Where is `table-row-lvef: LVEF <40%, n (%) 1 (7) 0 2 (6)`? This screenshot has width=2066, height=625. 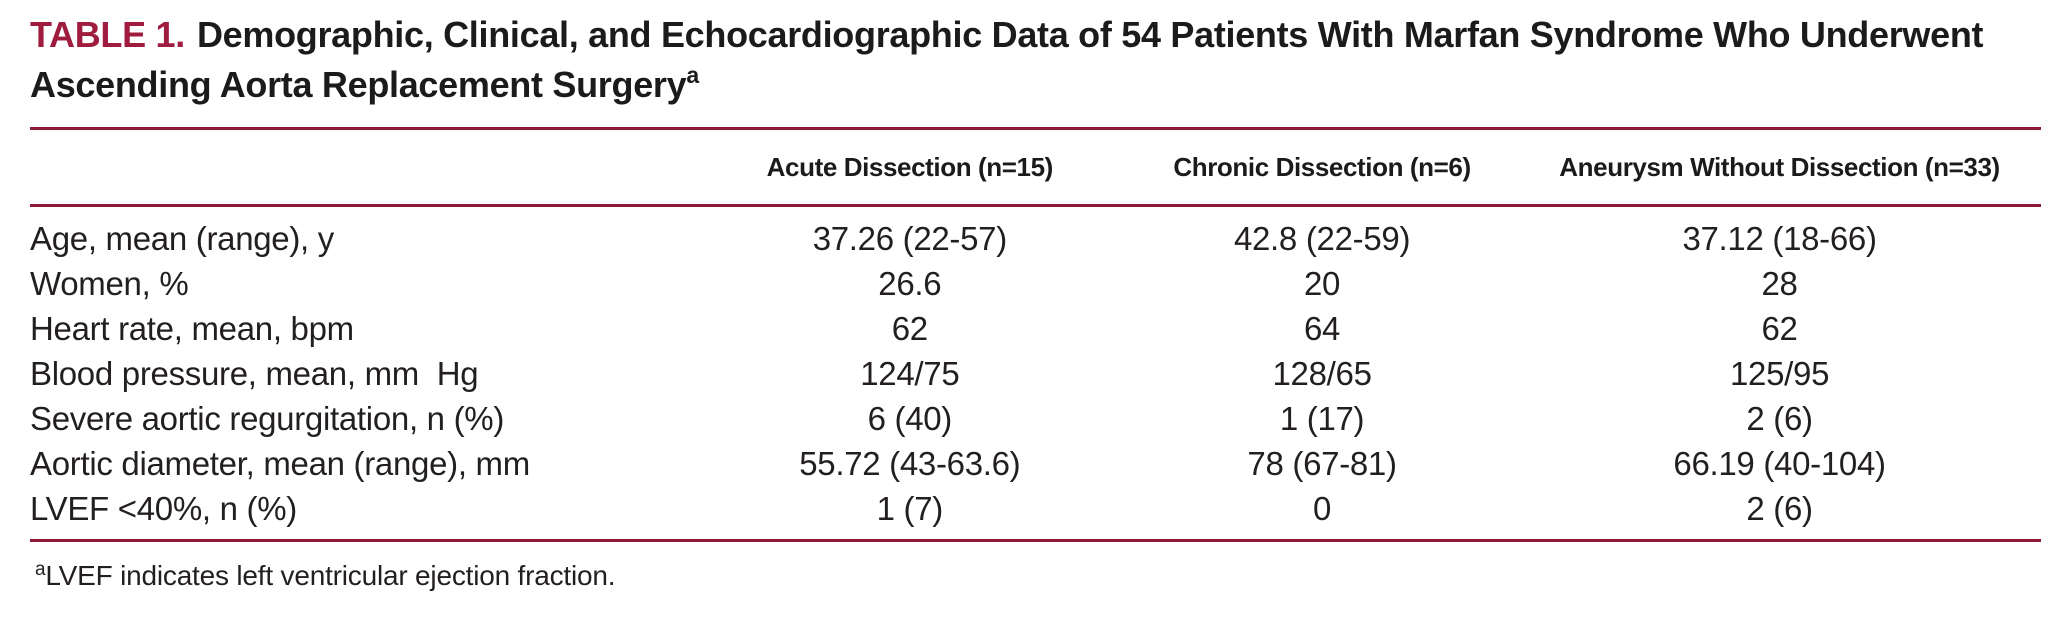 table-row-lvef: LVEF <40%, n (%) 1 (7) 0 2 (6) is located at coordinates (1035, 513).